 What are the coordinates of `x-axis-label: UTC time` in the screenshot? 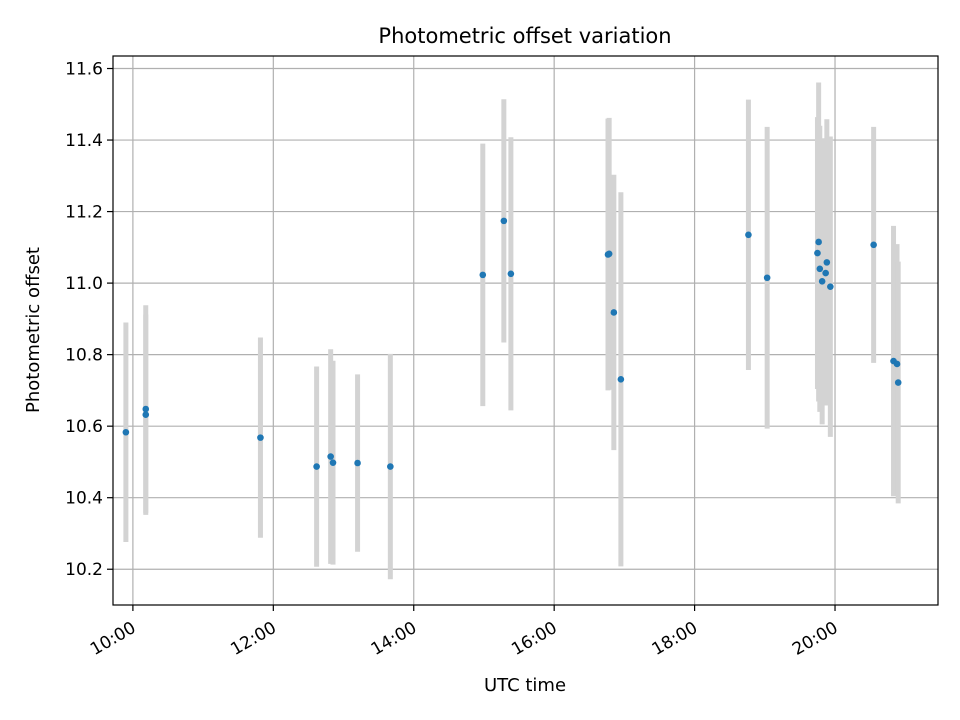 It's located at (525, 685).